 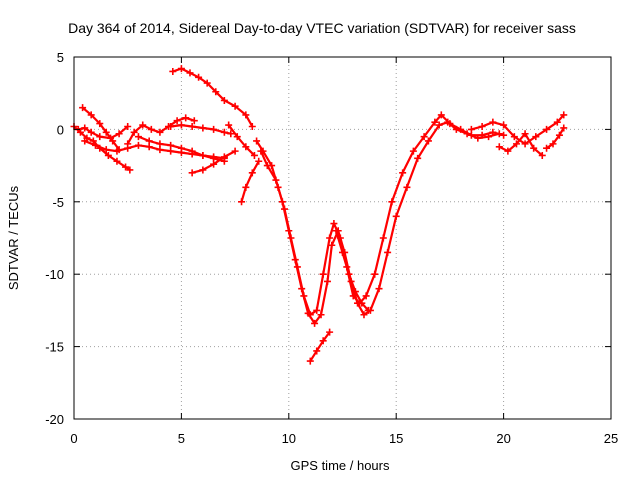 I want to click on y-tick-label: 0, so click(x=60, y=129).